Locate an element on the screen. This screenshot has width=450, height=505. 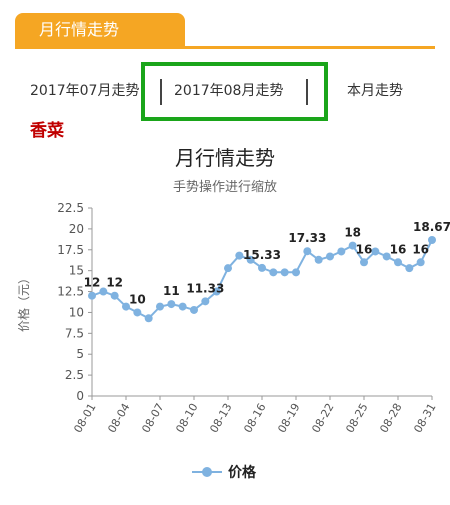
data-label: 18.67 is located at coordinates (431, 227).